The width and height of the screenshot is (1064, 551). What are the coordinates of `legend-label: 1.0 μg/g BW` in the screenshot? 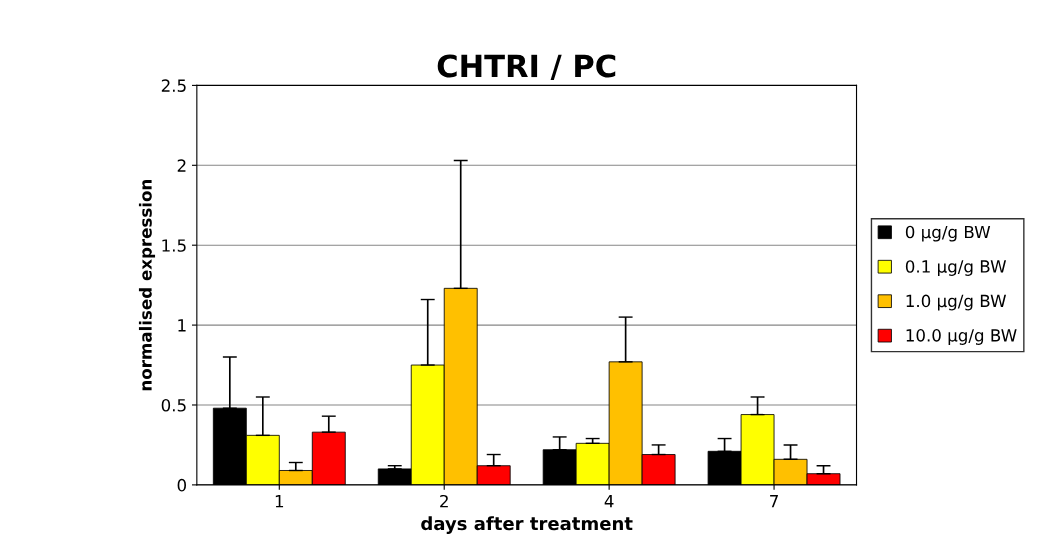 It's located at (956, 302).